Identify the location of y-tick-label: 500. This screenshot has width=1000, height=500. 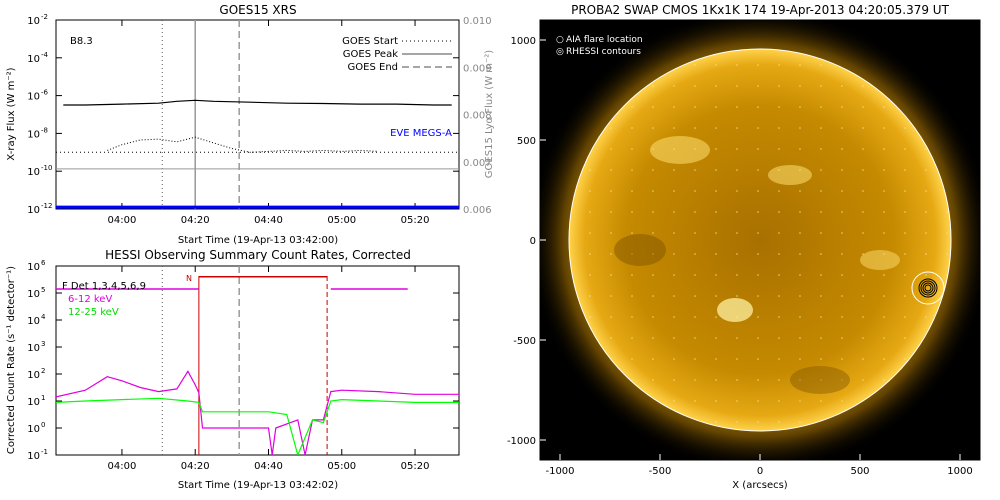
(526, 141).